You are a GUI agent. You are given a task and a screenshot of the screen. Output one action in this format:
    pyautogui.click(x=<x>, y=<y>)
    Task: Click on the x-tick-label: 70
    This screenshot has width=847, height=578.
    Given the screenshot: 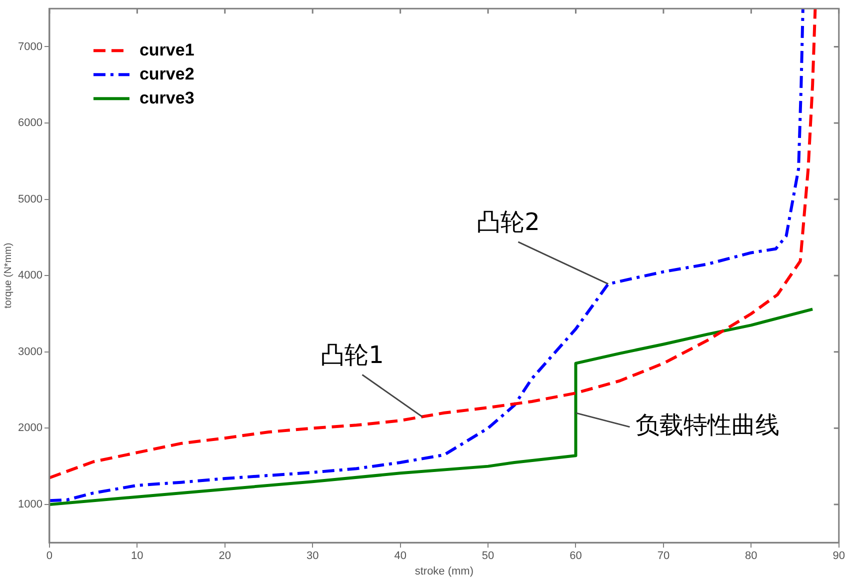 What is the action you would take?
    pyautogui.click(x=663, y=556)
    